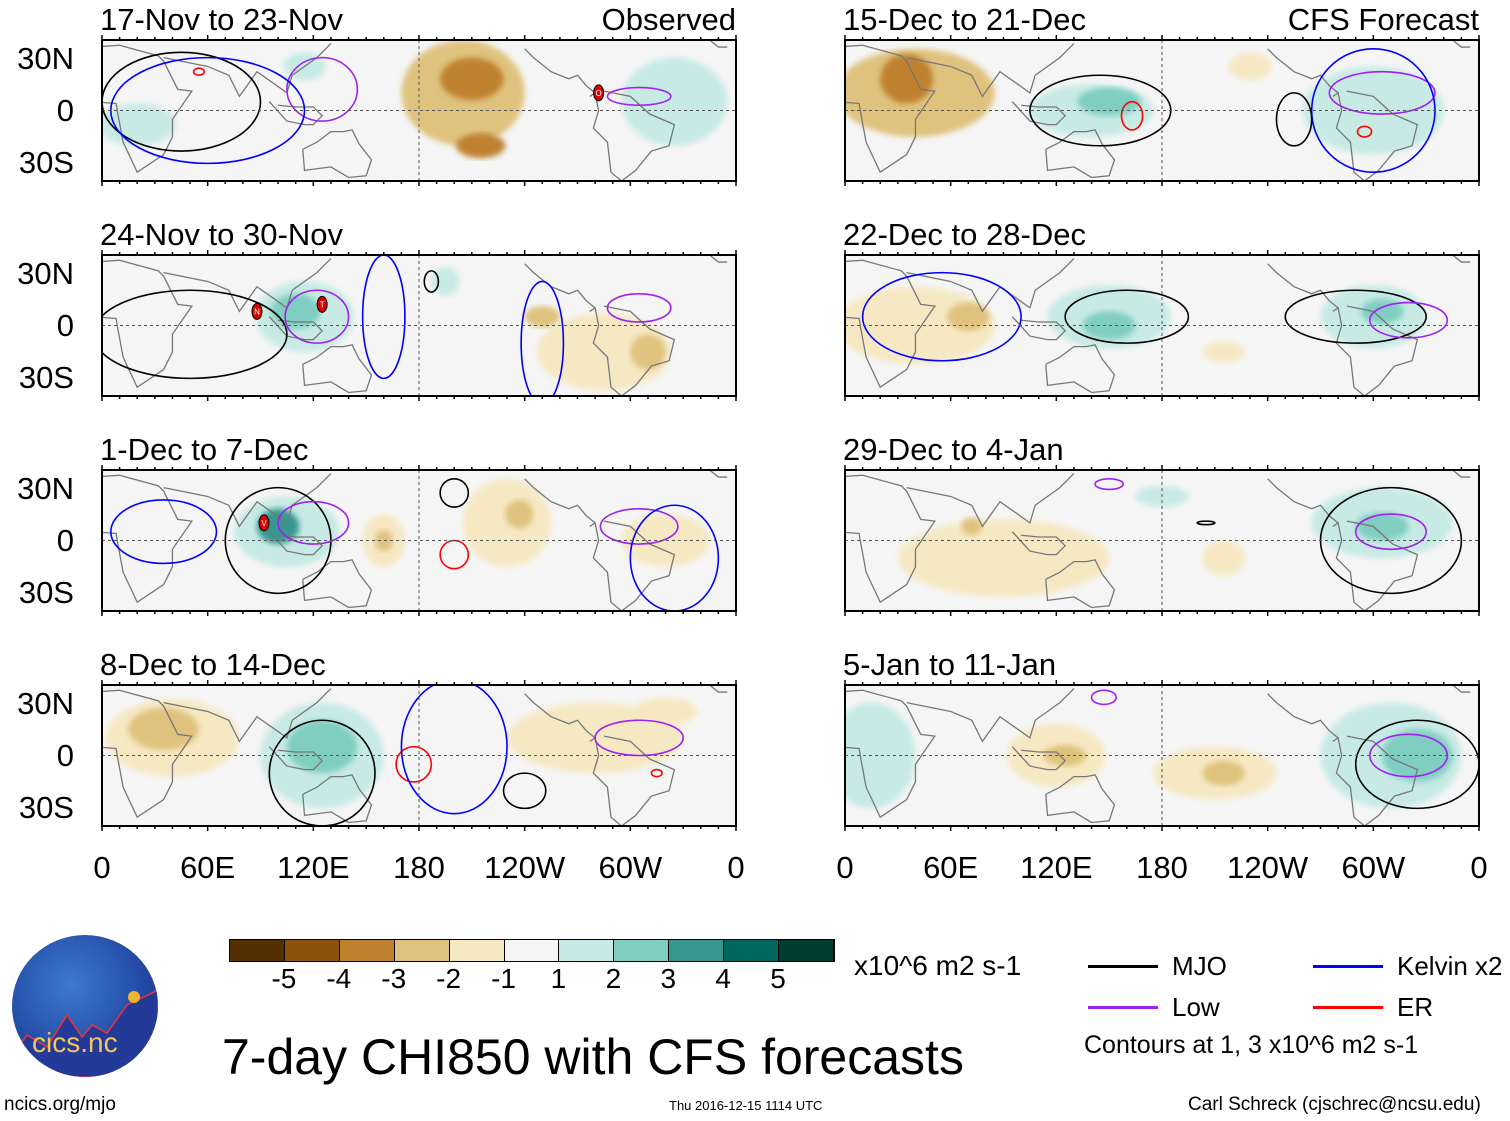 This screenshot has width=1510, height=1121. I want to click on lon-tick-label: 120W, so click(1268, 867).